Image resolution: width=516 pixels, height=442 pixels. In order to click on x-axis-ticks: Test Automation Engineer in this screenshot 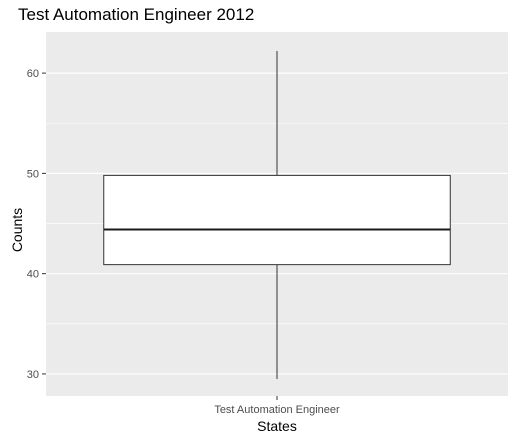, I will do `click(277, 406)`.